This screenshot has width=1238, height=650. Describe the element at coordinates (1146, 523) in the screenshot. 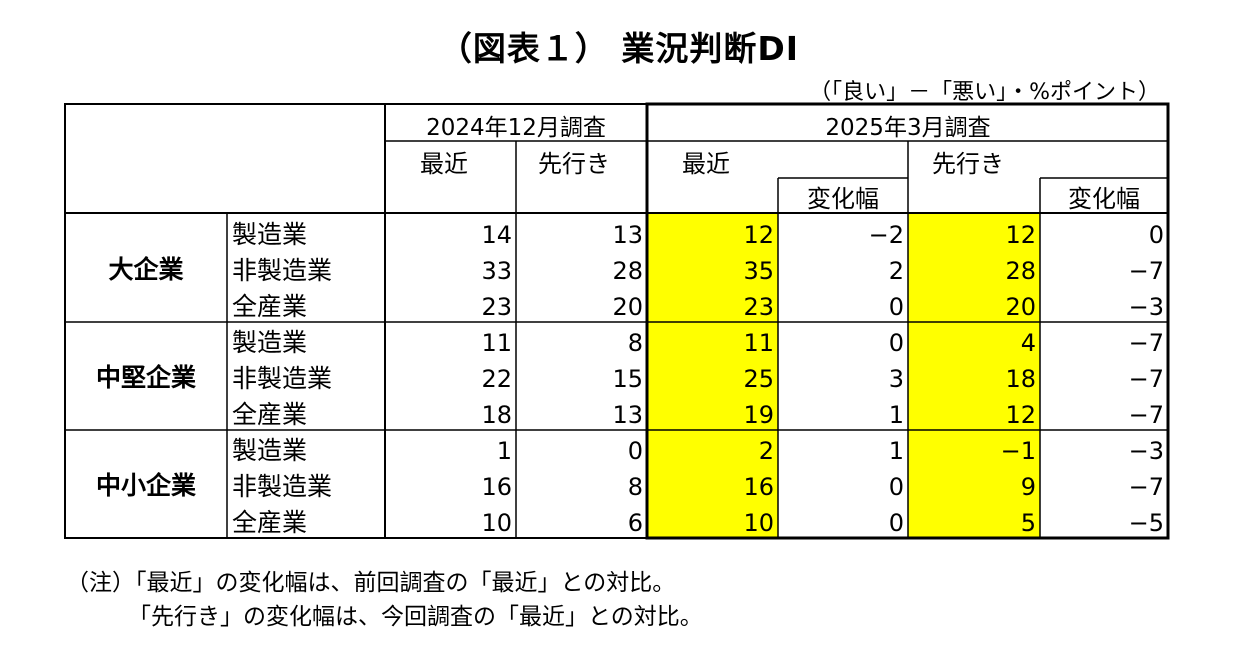

I see `cell-value: −5` at that location.